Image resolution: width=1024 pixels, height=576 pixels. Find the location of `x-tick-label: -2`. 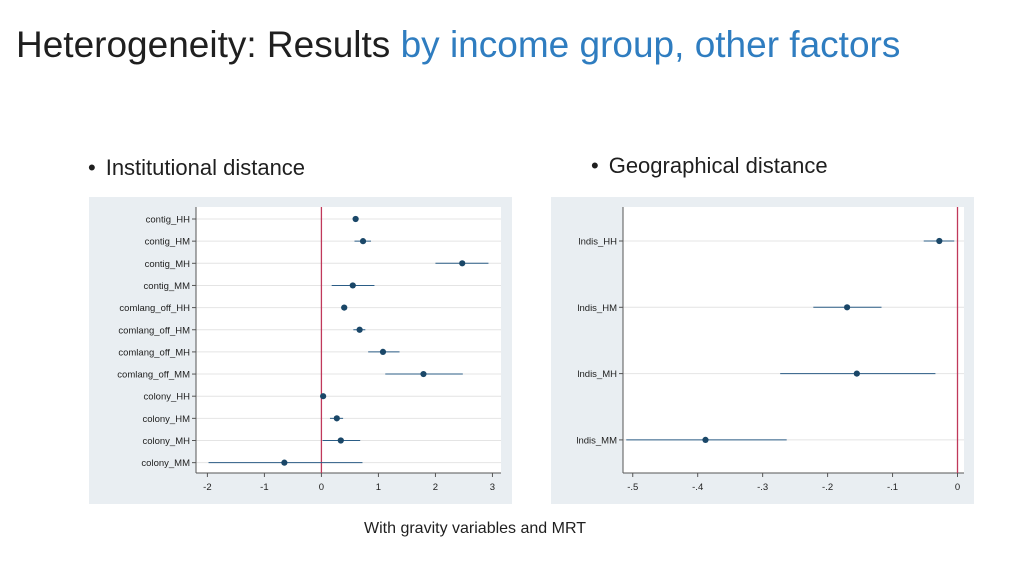

x-tick-label: -2 is located at coordinates (207, 487).